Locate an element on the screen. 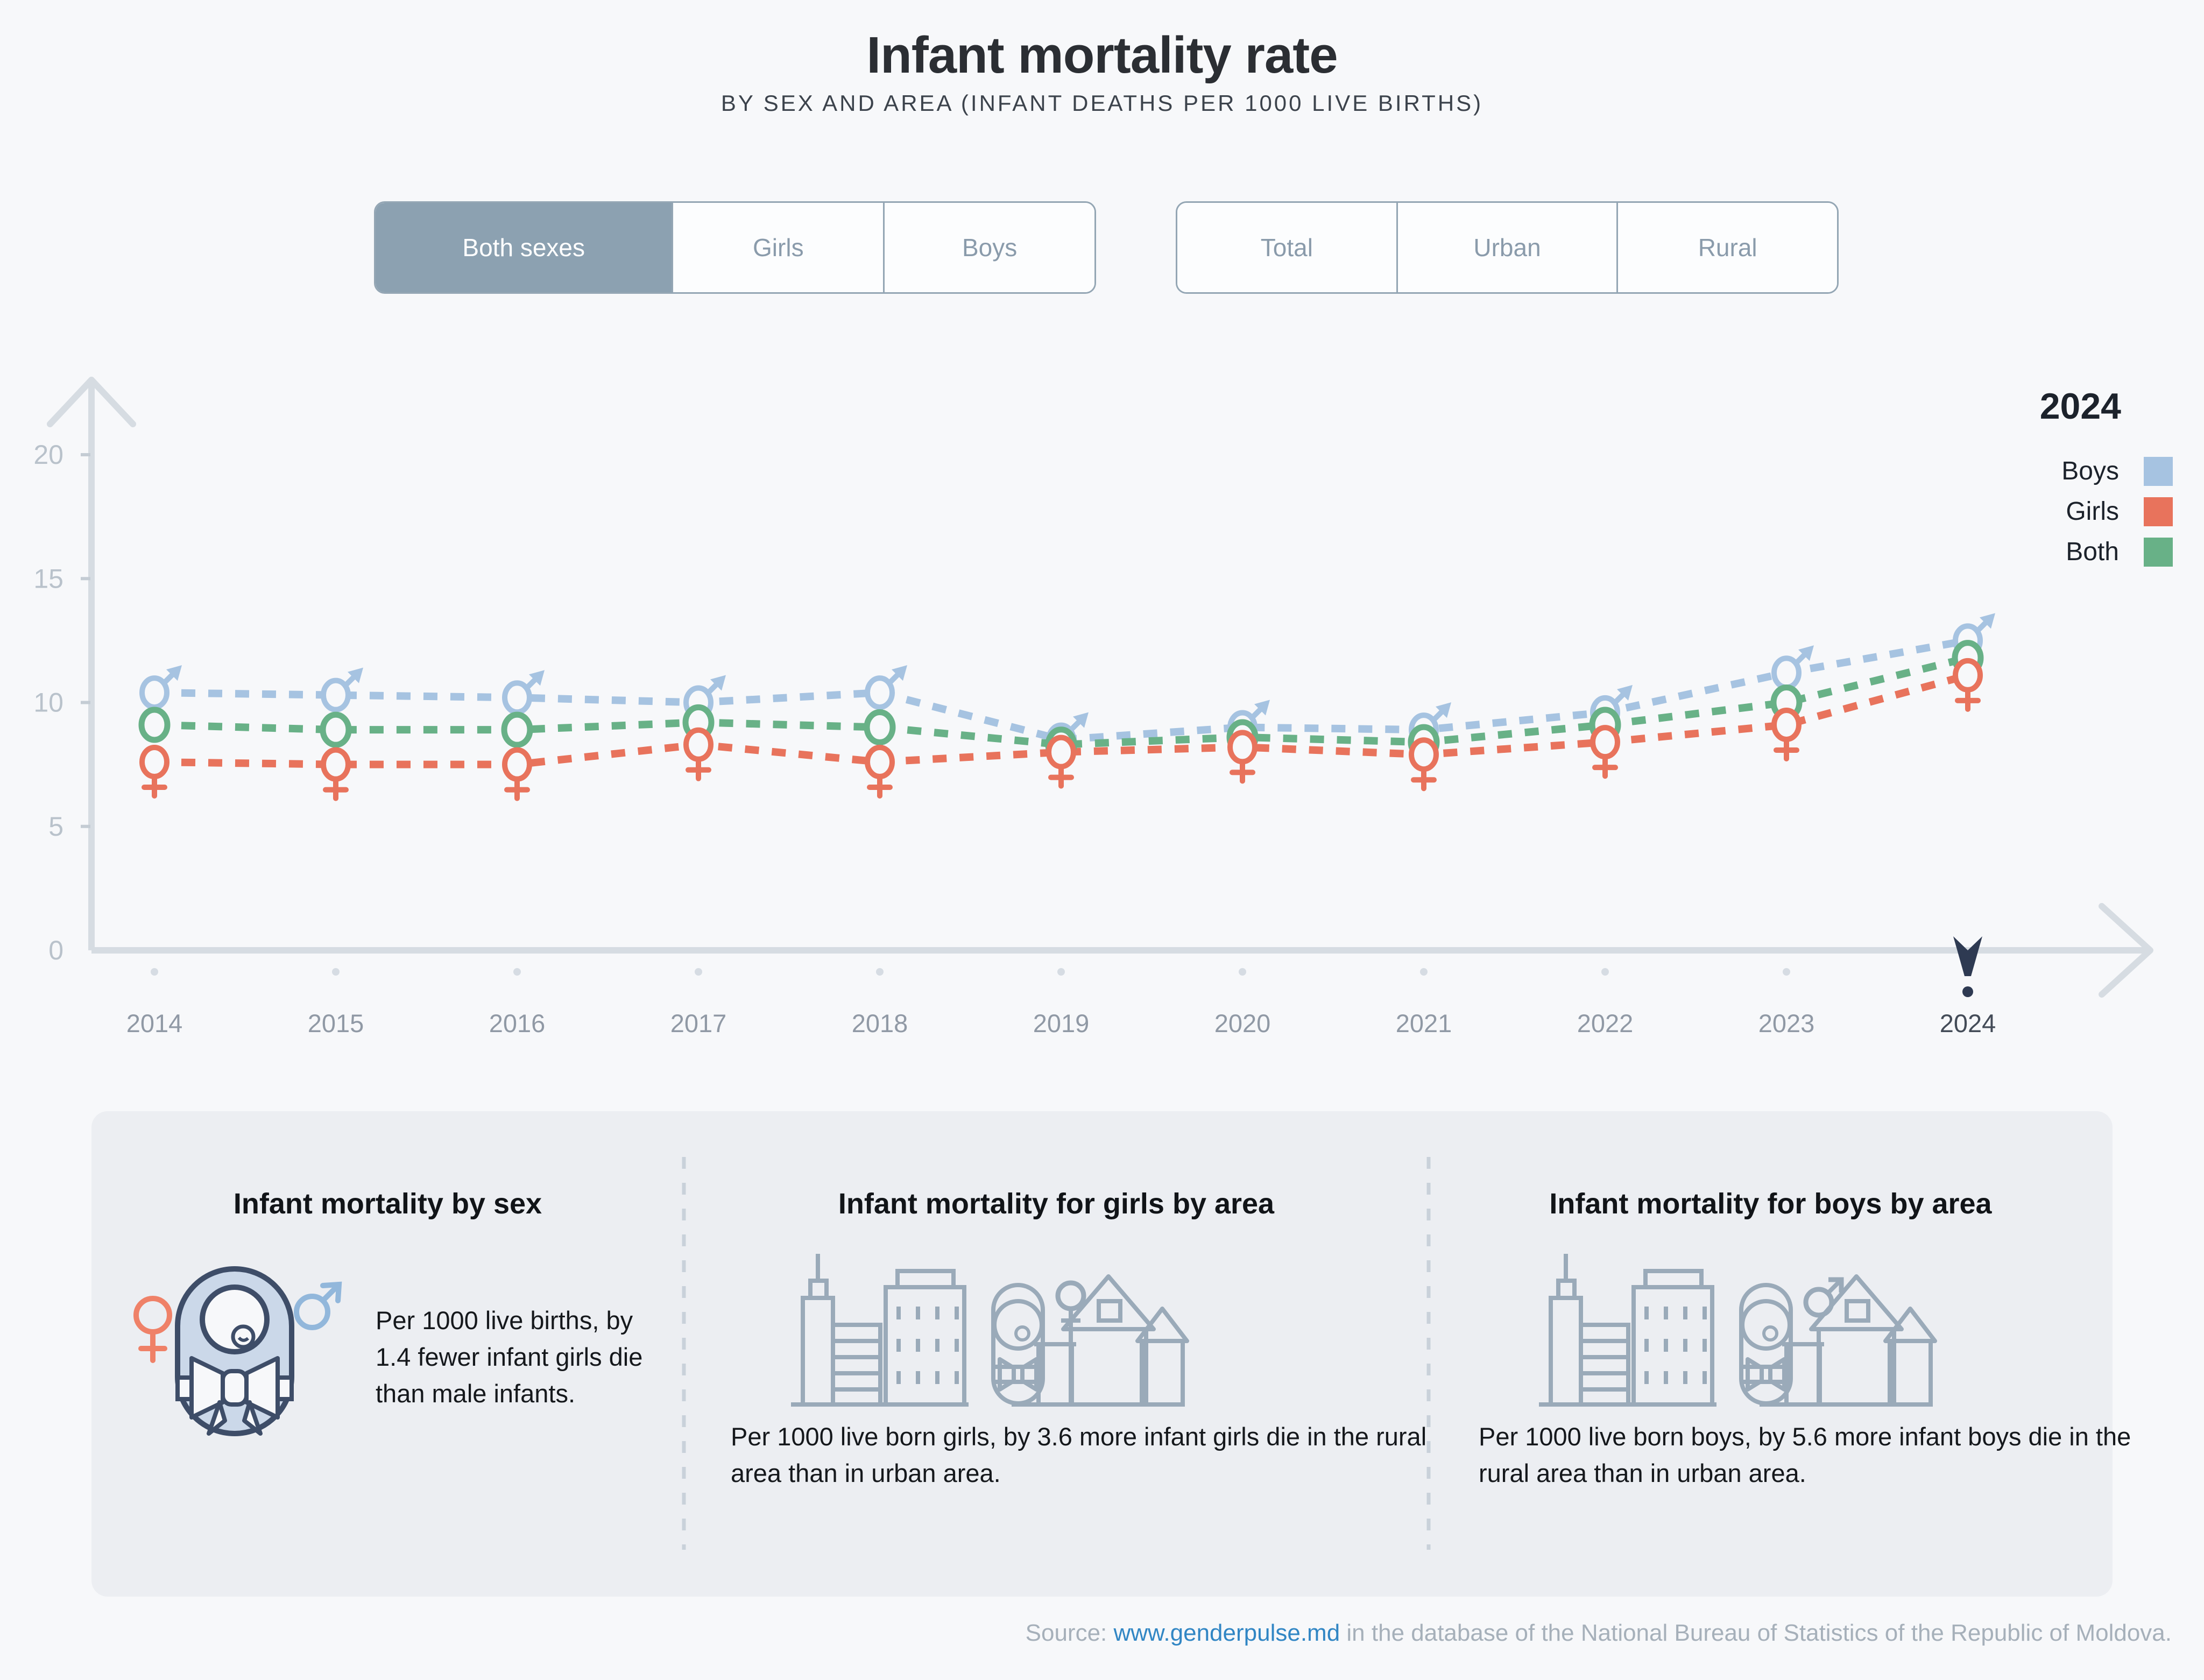 The width and height of the screenshot is (2204, 1680). y-tick-label: 15 is located at coordinates (48, 578).